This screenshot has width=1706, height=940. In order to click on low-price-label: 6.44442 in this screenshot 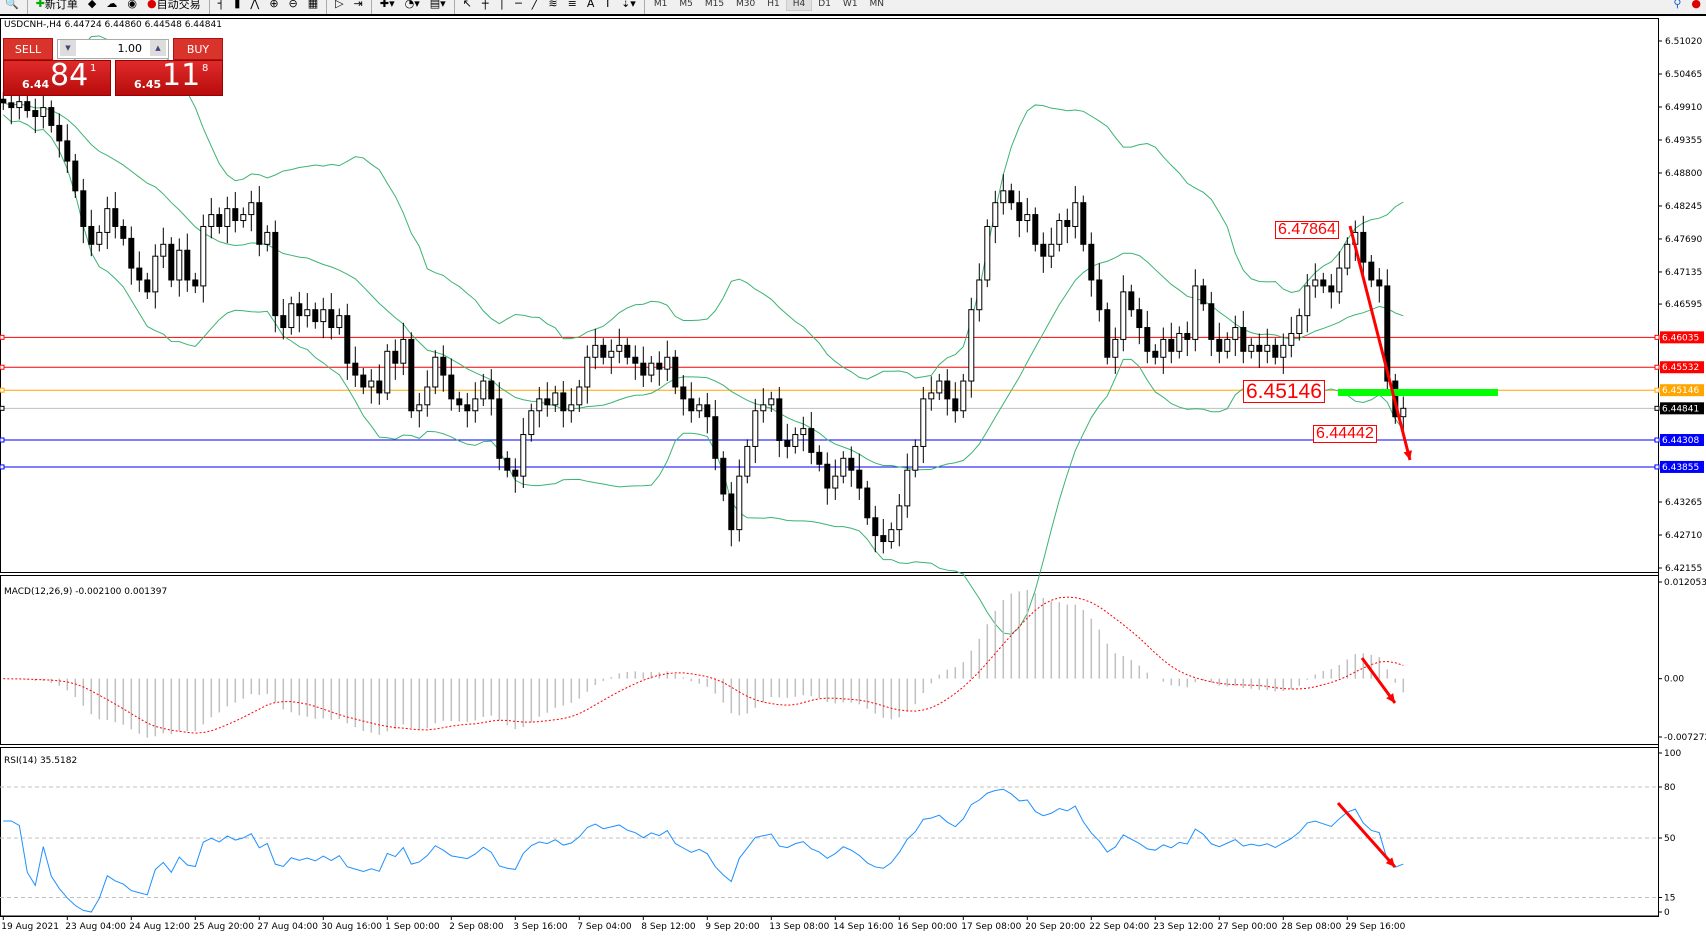, I will do `click(1345, 434)`.